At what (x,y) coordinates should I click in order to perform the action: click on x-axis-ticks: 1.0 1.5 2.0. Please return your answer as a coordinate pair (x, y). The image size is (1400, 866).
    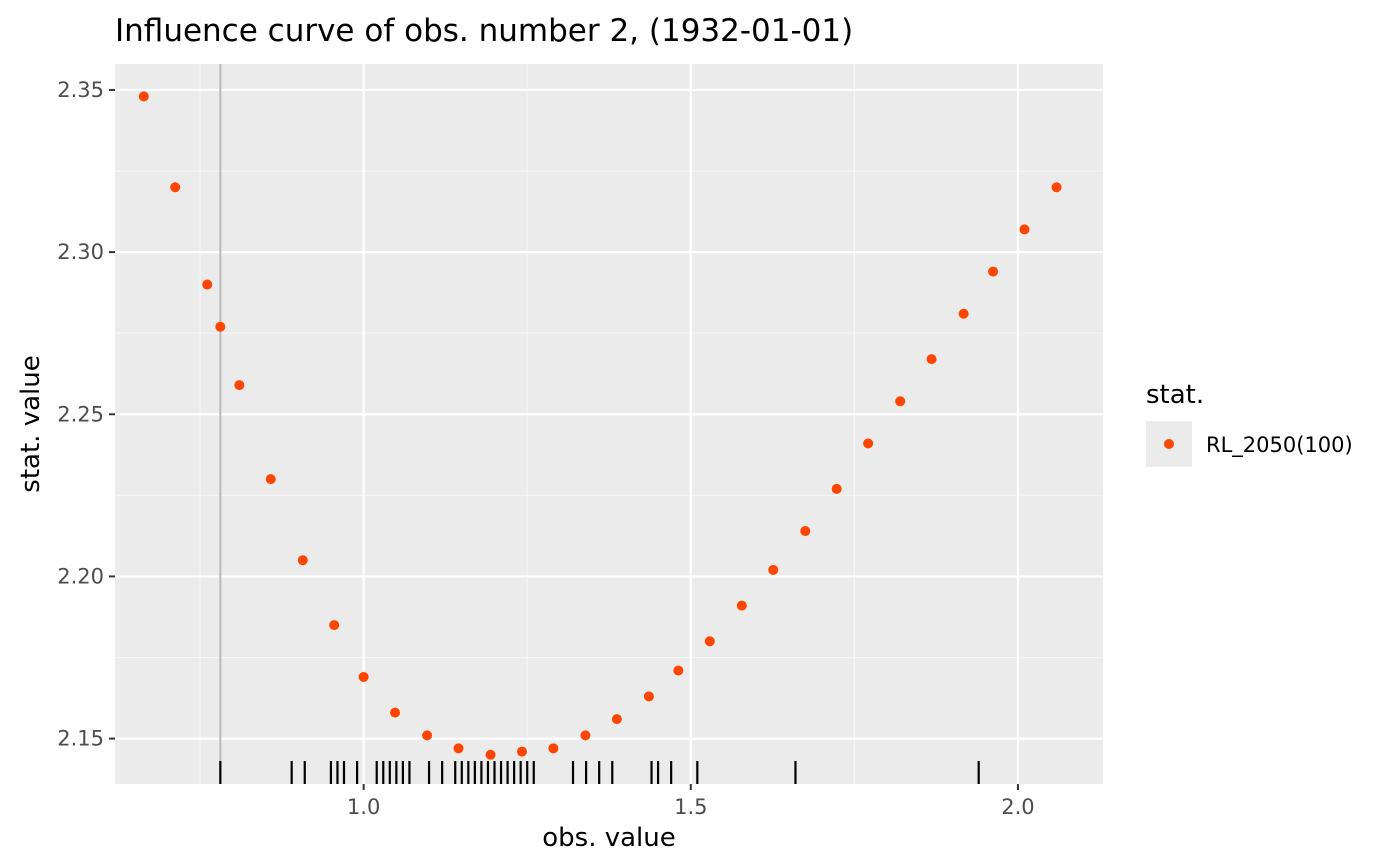
    Looking at the image, I should click on (691, 801).